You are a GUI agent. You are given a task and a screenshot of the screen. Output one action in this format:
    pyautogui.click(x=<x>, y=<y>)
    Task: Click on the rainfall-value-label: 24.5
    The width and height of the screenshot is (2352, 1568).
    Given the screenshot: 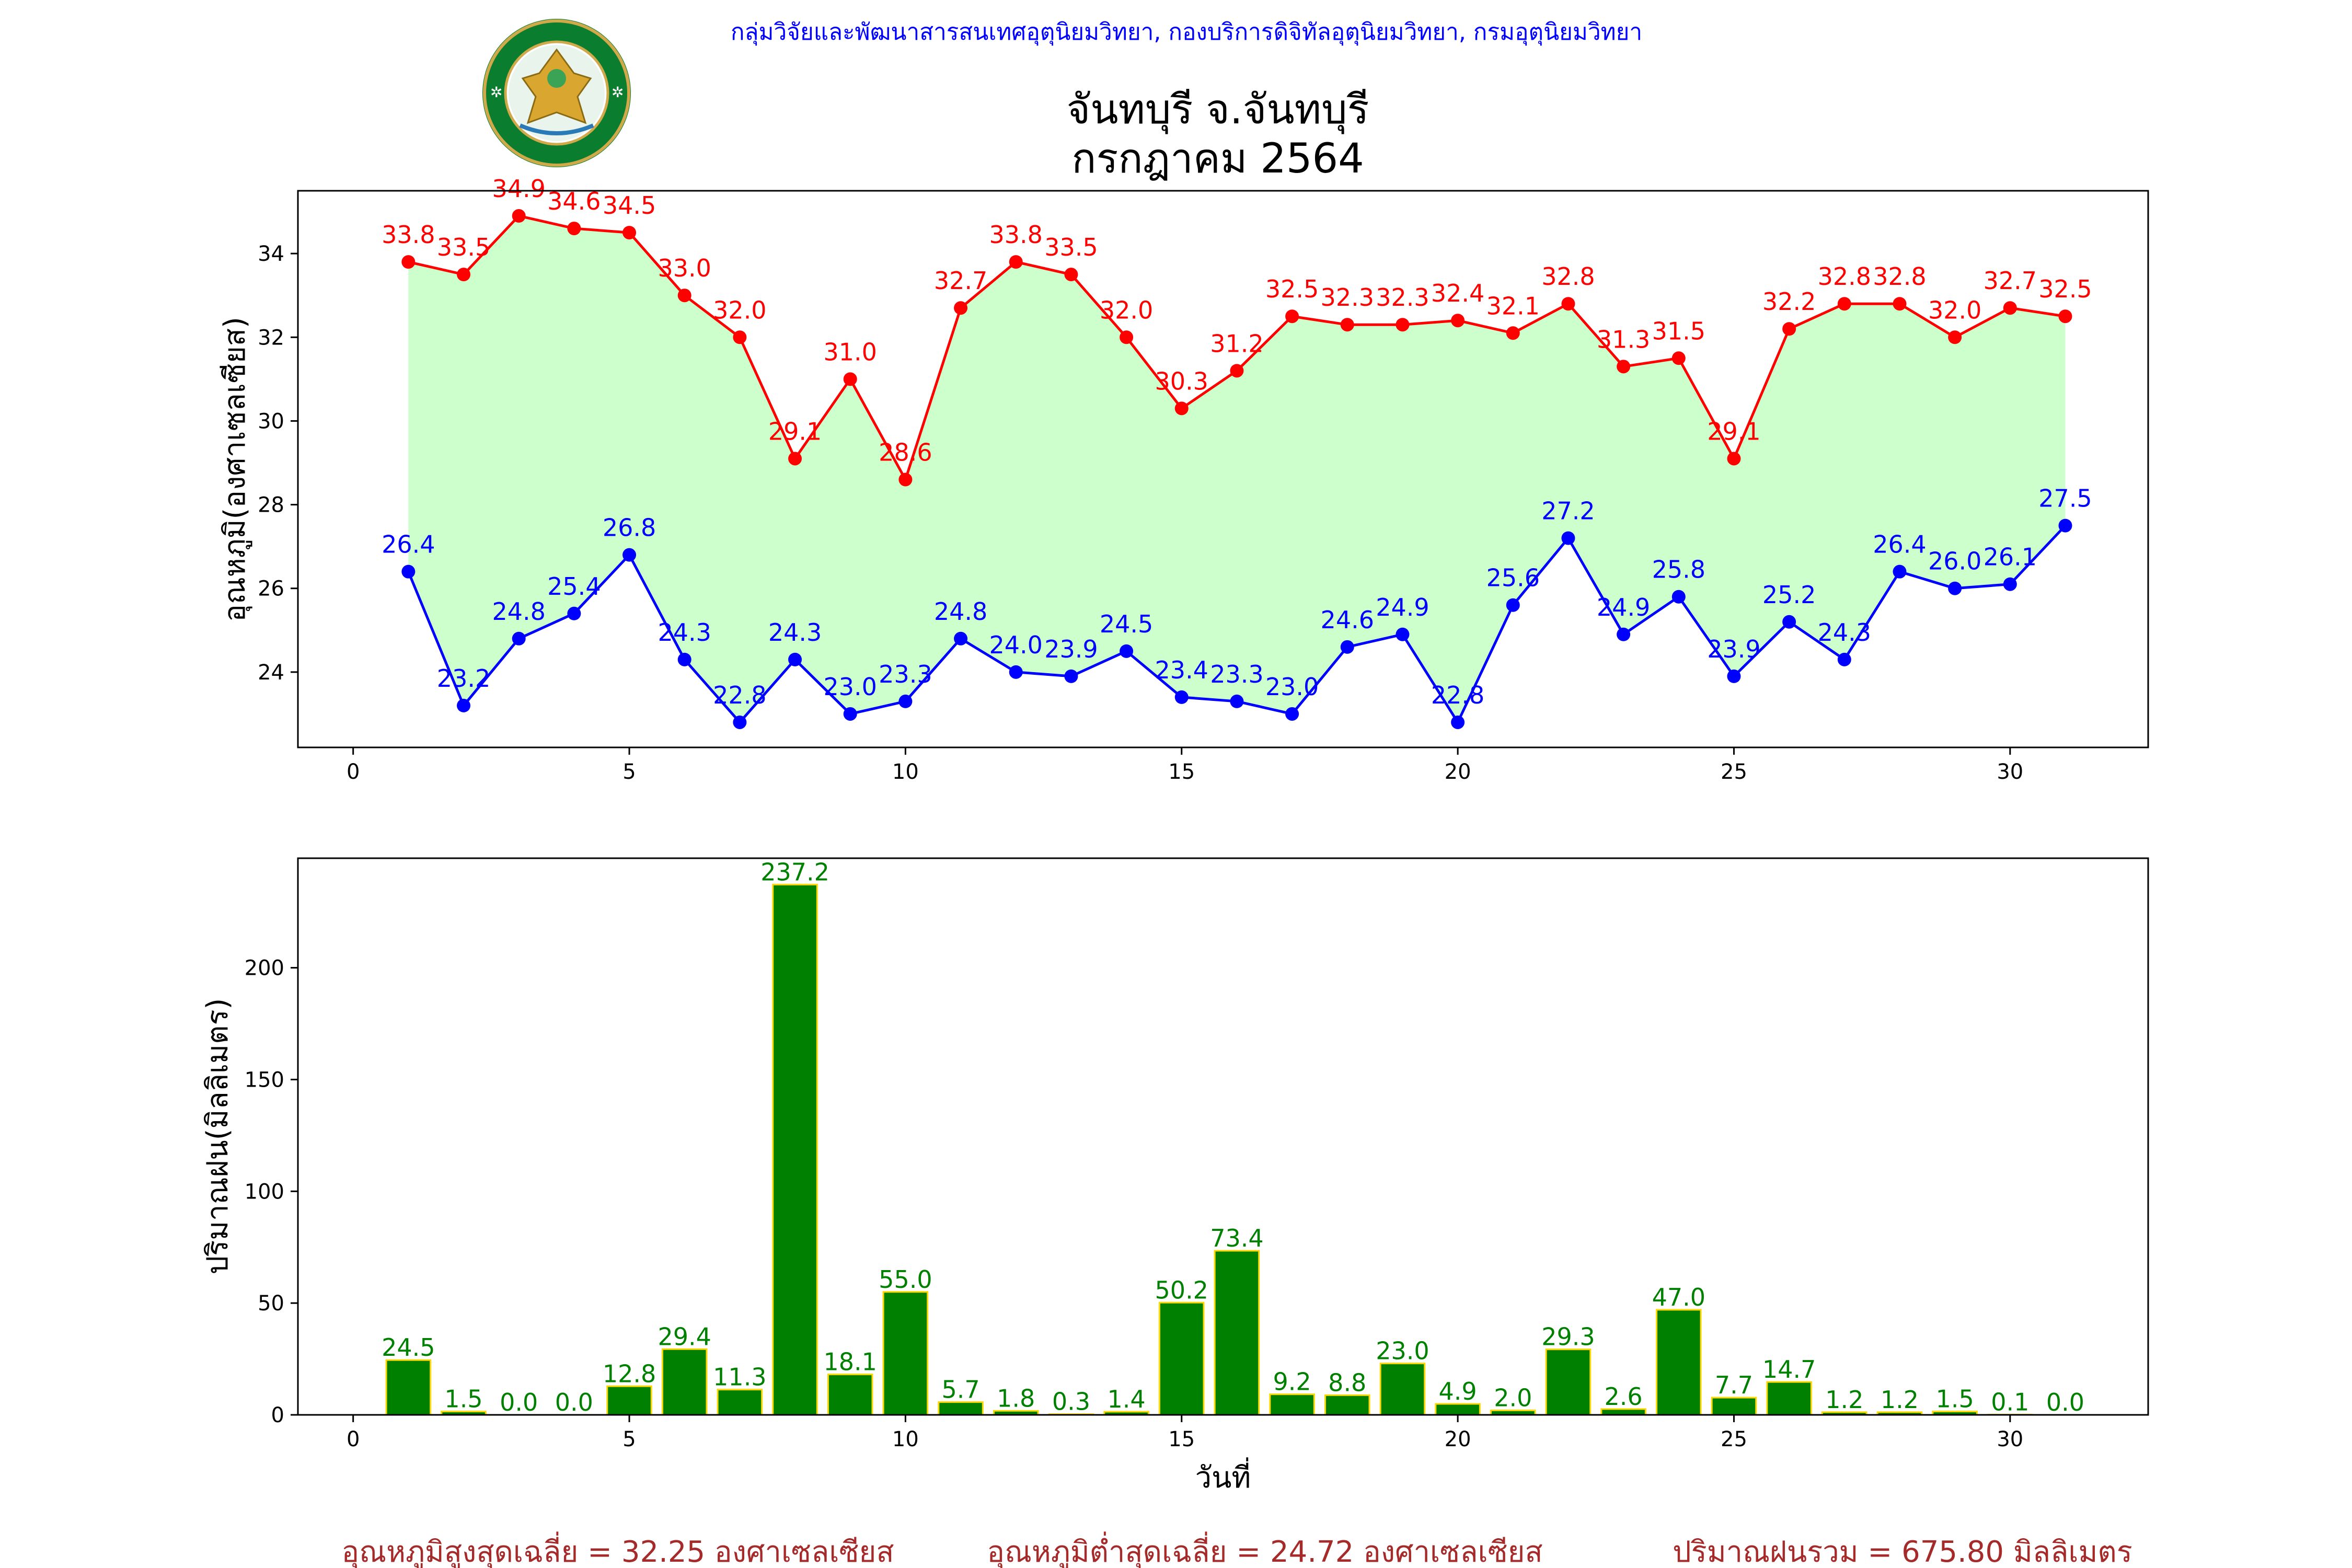 What is the action you would take?
    pyautogui.click(x=408, y=1347)
    